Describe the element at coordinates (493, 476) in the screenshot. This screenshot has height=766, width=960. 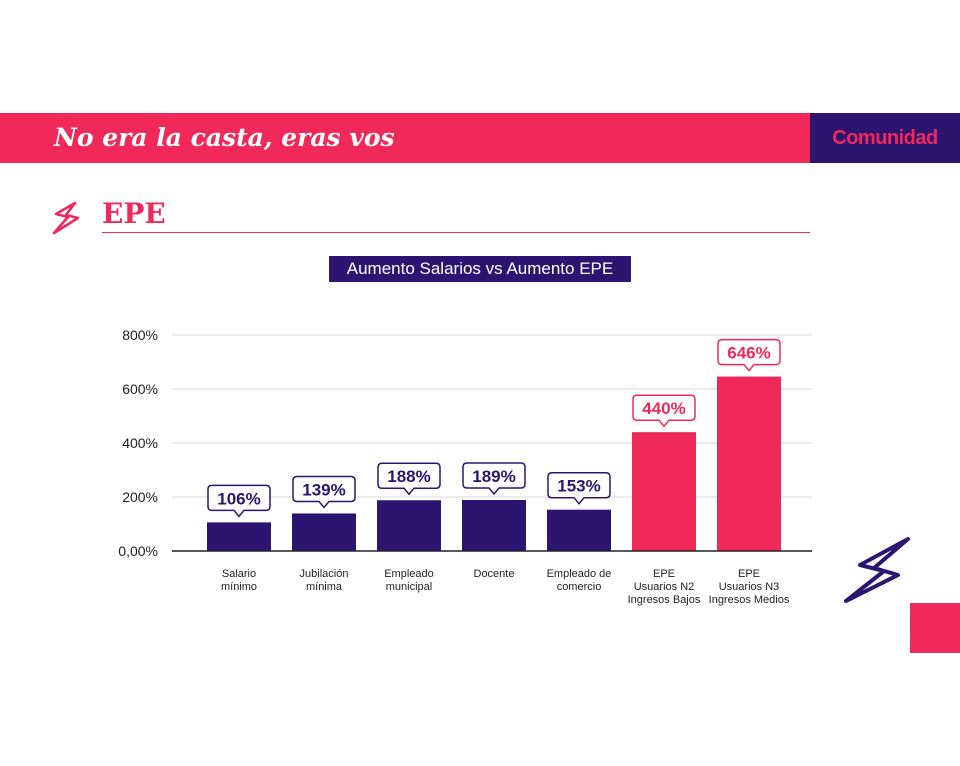
I see `data-label: 189%` at that location.